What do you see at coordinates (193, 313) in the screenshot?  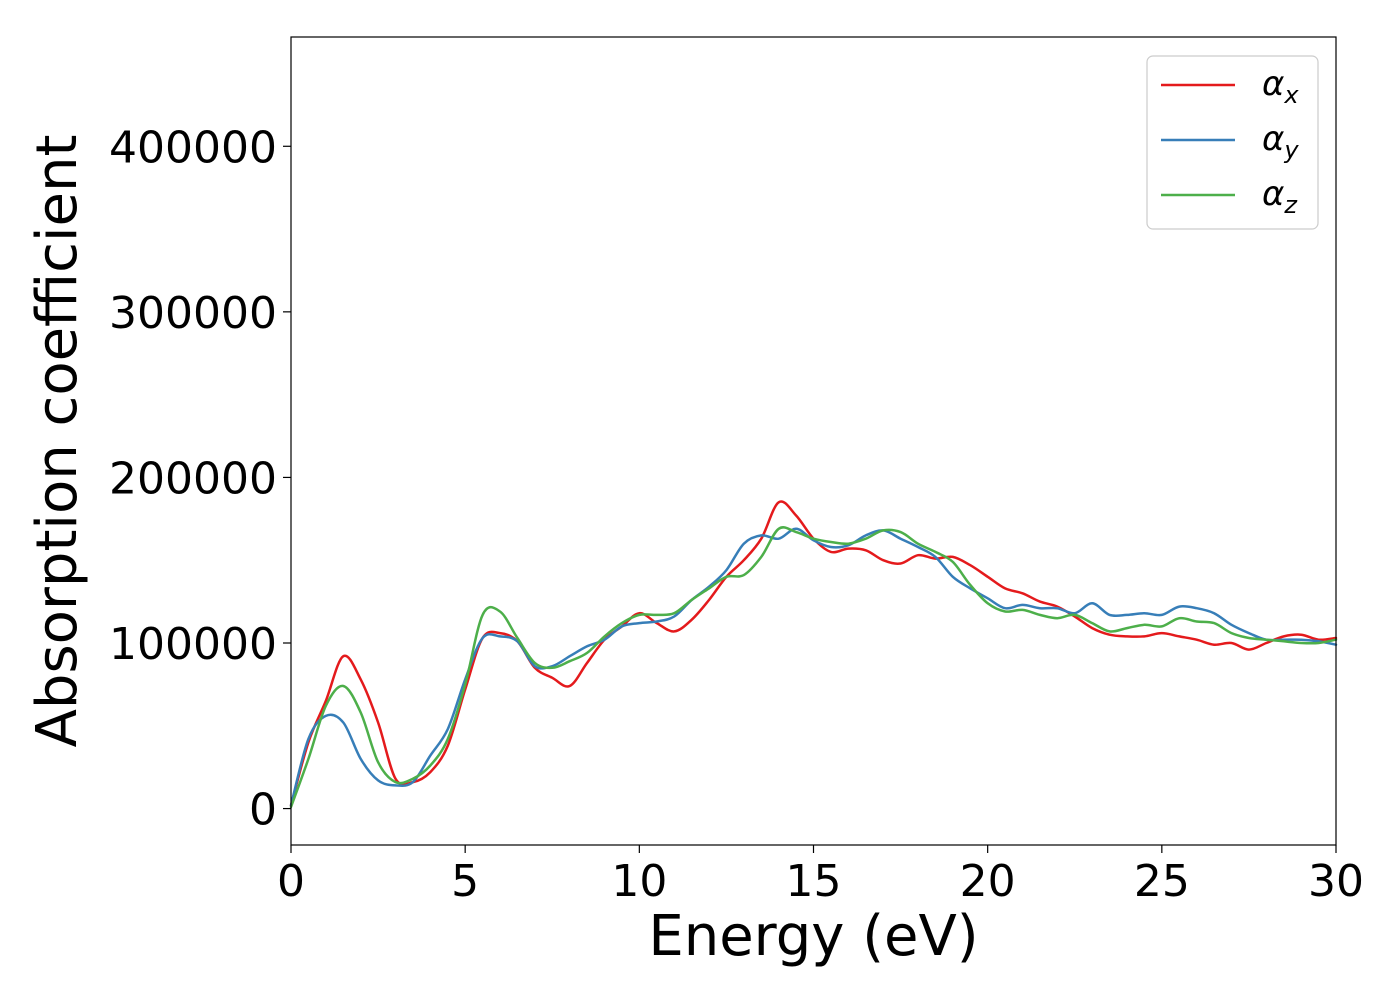 I see `y-tick-label: 300000` at bounding box center [193, 313].